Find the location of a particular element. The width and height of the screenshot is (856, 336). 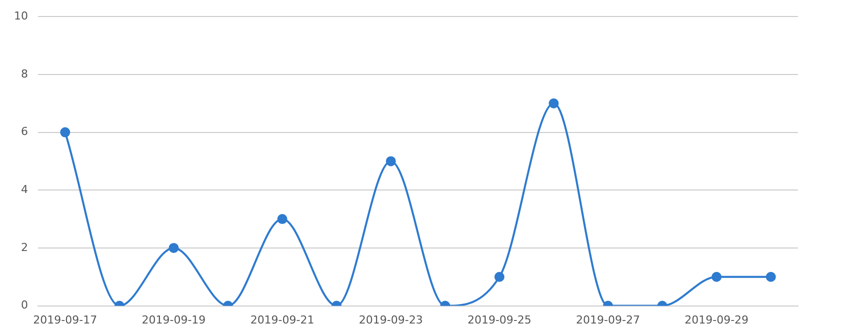

x-tick-label: 2019-09-21 is located at coordinates (282, 319).